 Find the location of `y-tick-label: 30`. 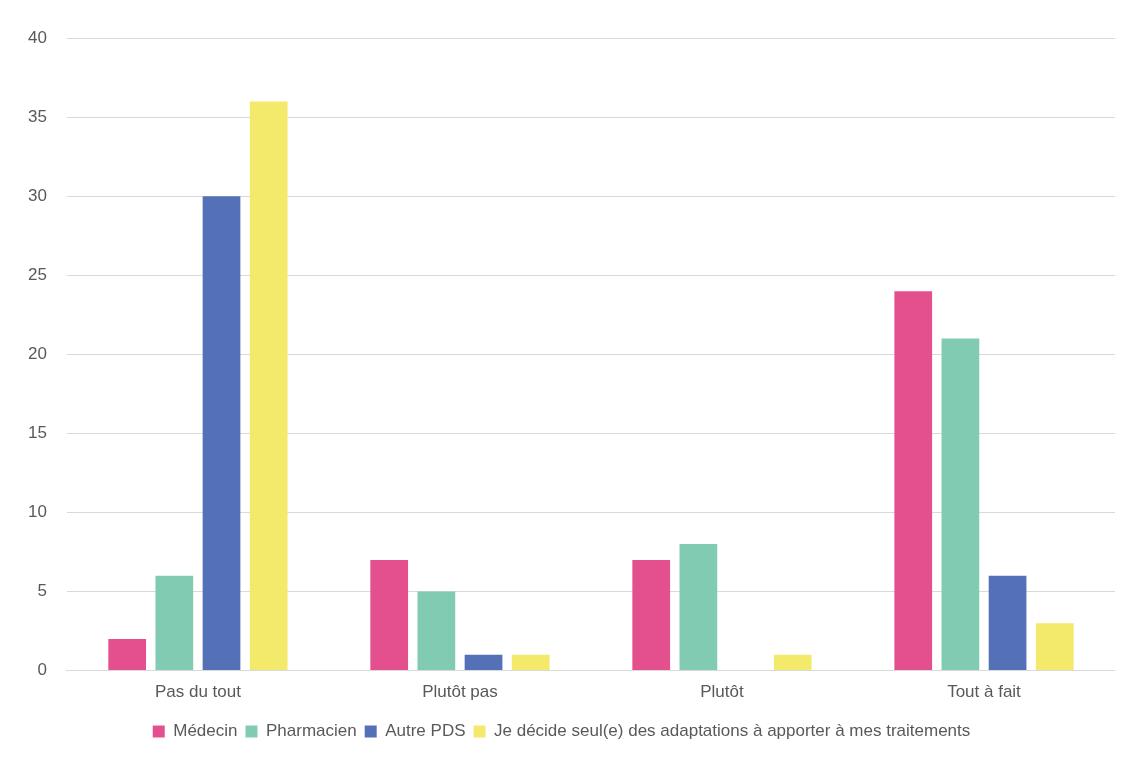

y-tick-label: 30 is located at coordinates (37, 195).